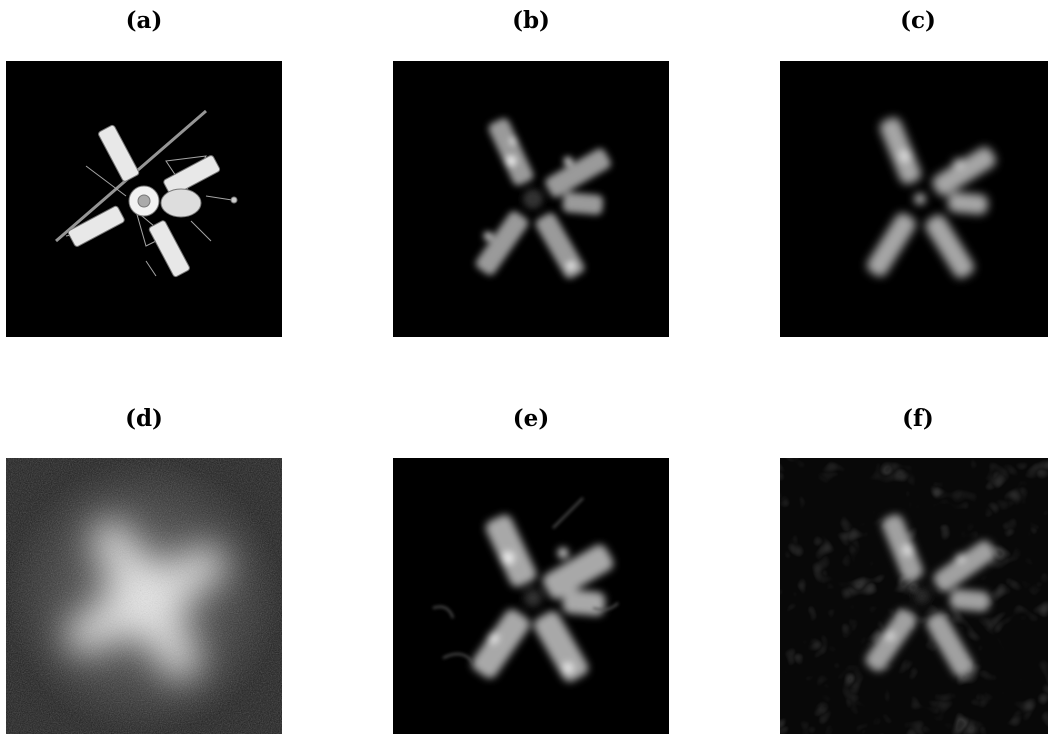 This screenshot has height=734, width=1048. Describe the element at coordinates (531, 418) in the screenshot. I see `panel-label-e: (e)` at that location.